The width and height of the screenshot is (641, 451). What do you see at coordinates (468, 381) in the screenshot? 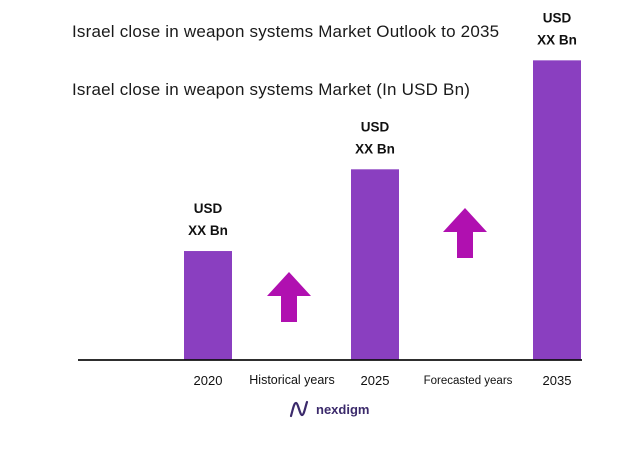
I see `period-label-1: Forecasted years` at bounding box center [468, 381].